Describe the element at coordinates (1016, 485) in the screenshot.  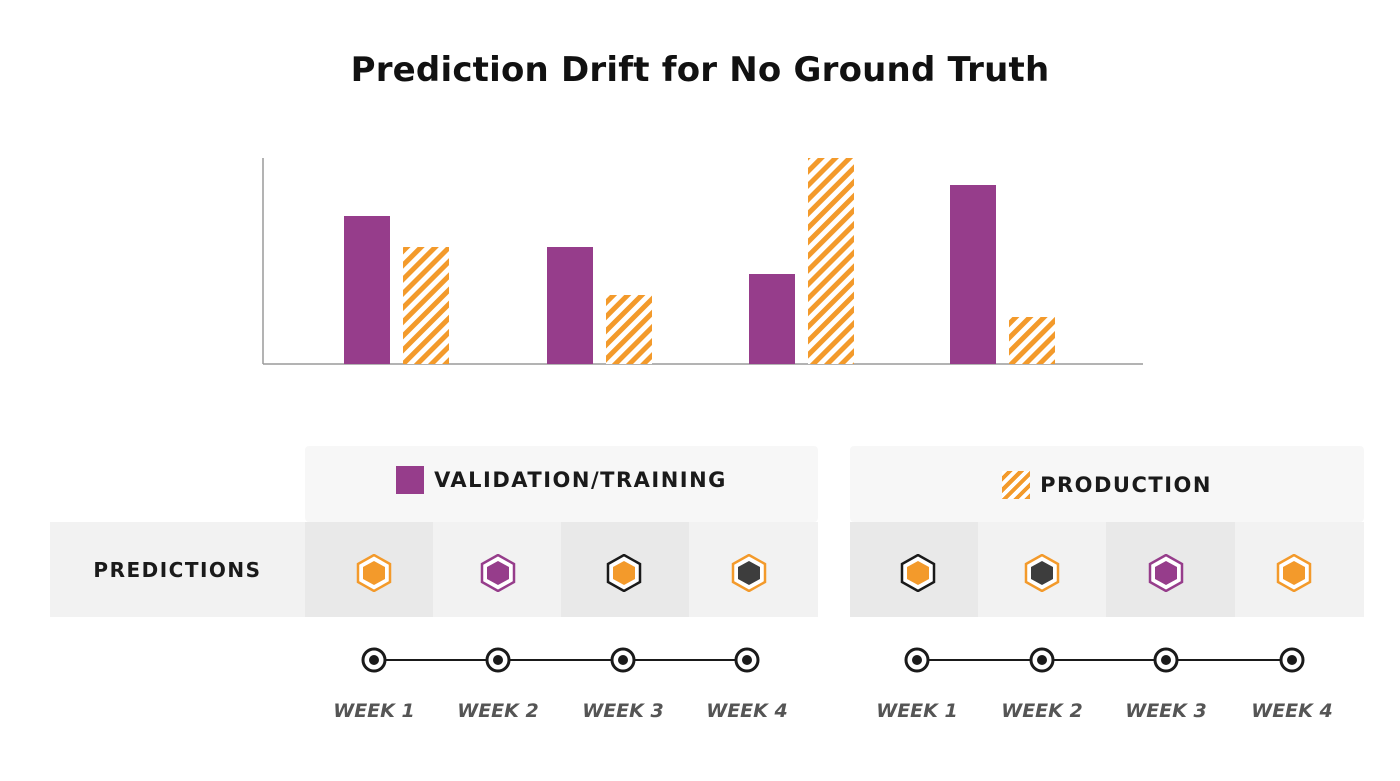
I see `production-swatch` at that location.